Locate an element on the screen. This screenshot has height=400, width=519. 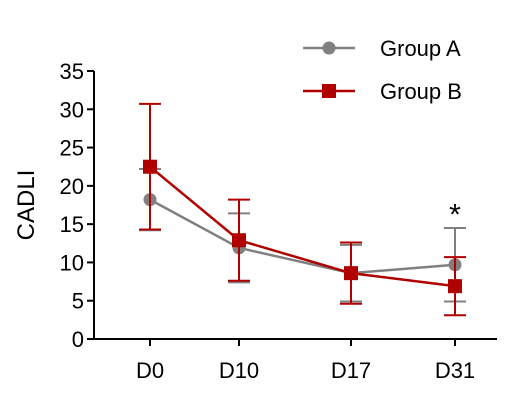
y-tick-label: 25 is located at coordinates (72, 148).